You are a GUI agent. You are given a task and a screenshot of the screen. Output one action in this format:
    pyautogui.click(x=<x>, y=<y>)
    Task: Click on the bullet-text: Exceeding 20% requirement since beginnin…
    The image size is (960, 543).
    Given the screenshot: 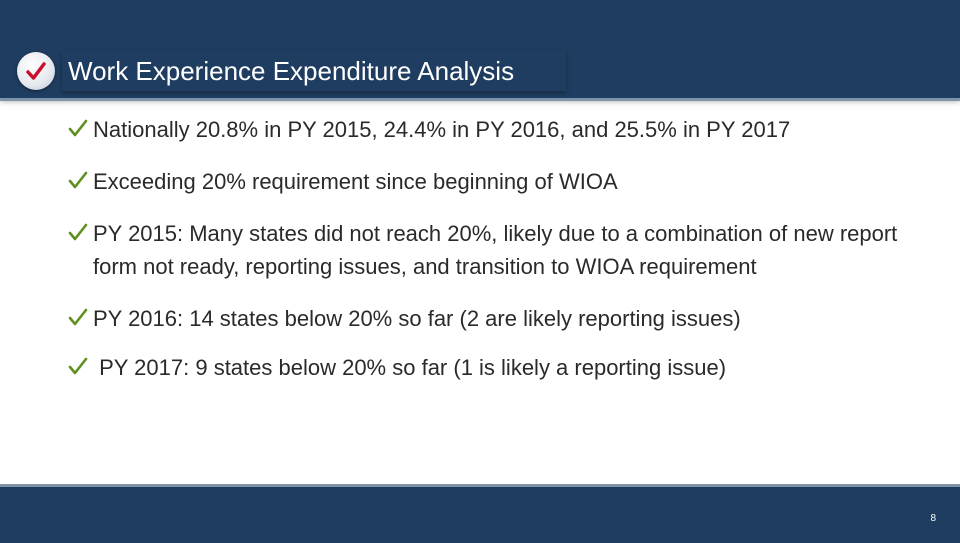 What is the action you would take?
    pyautogui.click(x=355, y=181)
    